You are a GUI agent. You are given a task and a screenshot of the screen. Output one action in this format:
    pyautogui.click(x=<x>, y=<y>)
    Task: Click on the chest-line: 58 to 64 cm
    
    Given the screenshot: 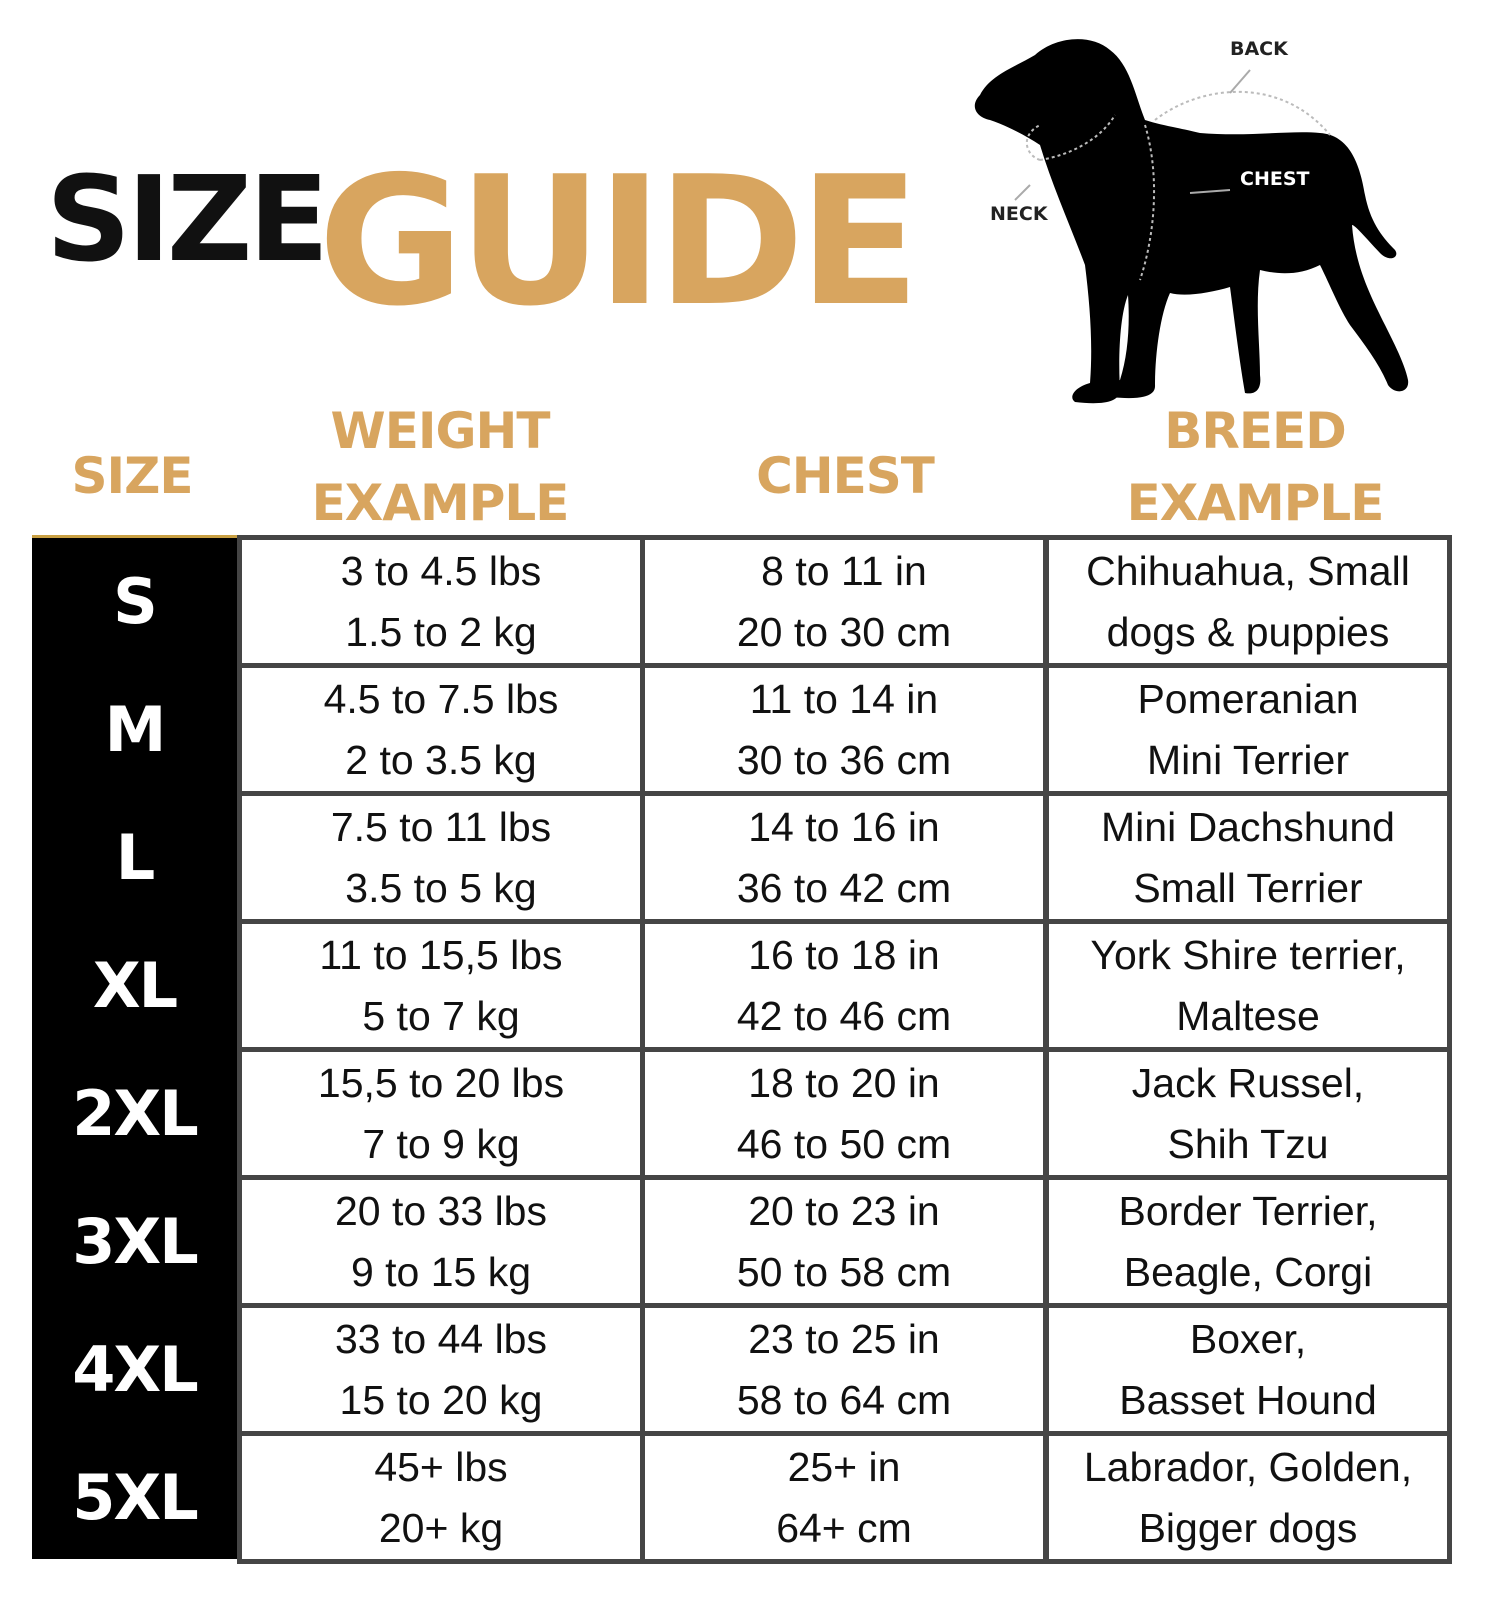 What is the action you would take?
    pyautogui.click(x=844, y=1399)
    